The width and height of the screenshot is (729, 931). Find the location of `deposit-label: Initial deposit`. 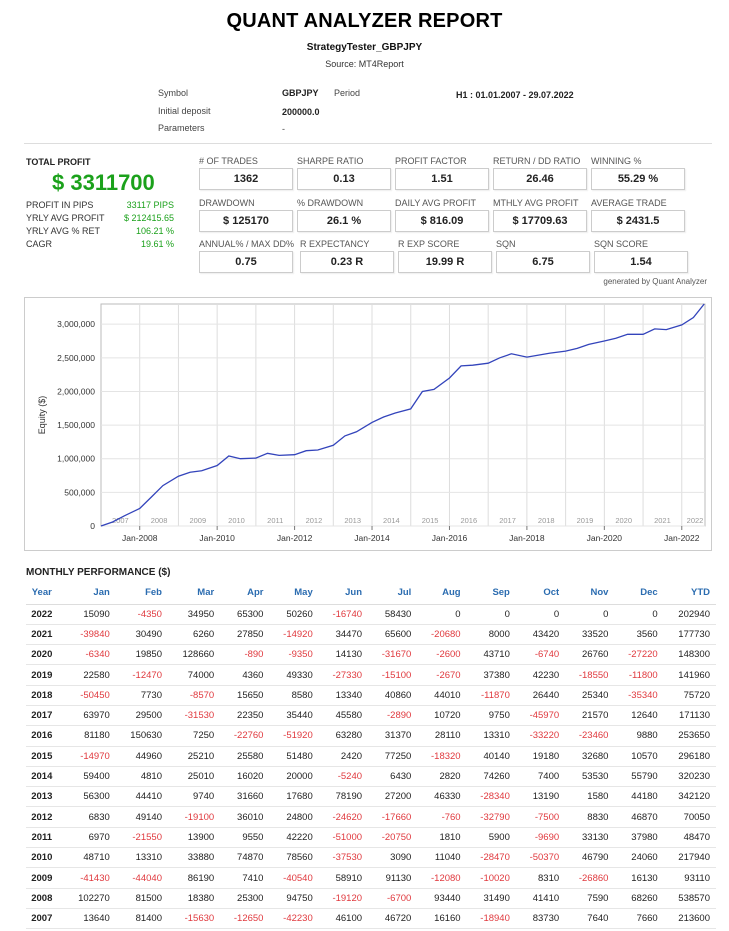

deposit-label: Initial deposit is located at coordinates (184, 111).